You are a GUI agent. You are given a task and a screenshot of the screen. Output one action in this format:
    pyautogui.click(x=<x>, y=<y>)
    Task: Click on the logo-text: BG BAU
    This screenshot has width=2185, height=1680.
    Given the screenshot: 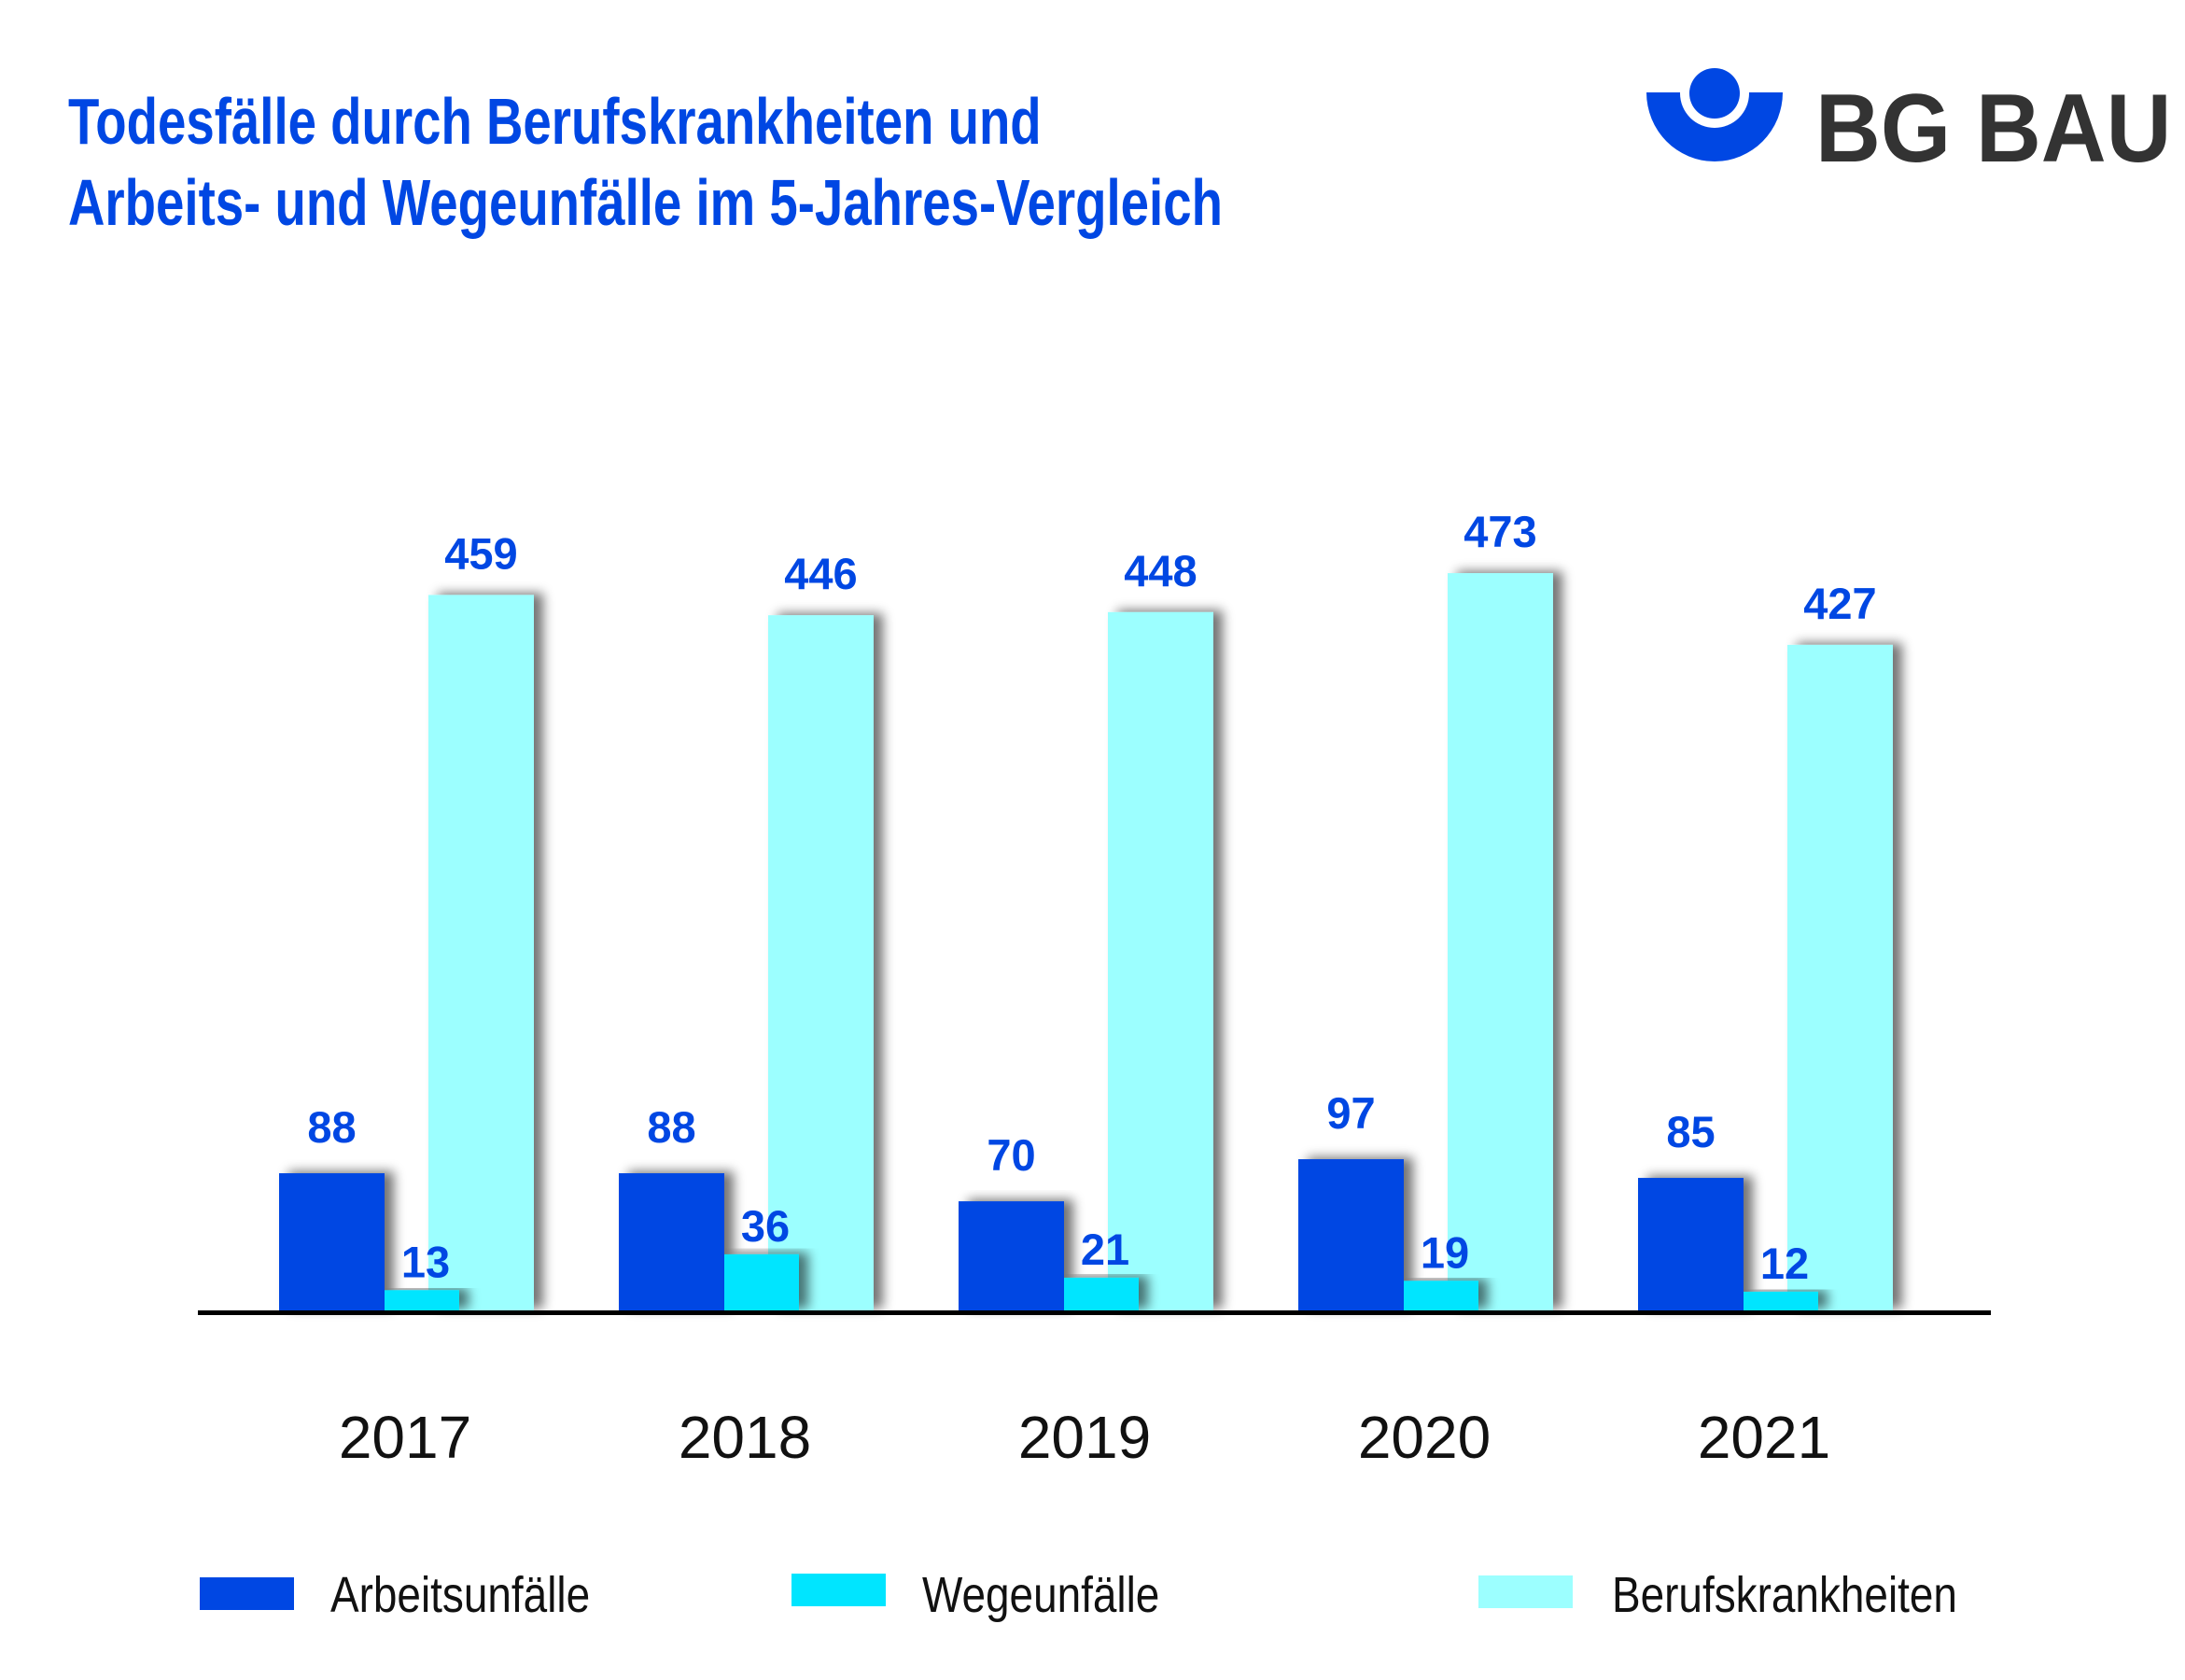 What is the action you would take?
    pyautogui.click(x=1993, y=129)
    